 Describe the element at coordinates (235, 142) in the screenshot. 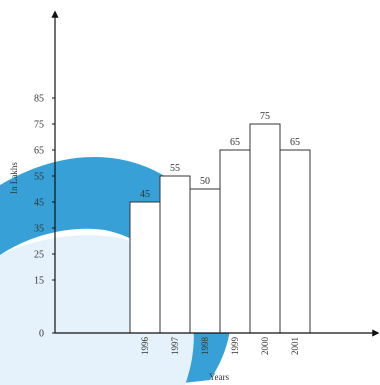

I see `data-label-1999: 65` at that location.